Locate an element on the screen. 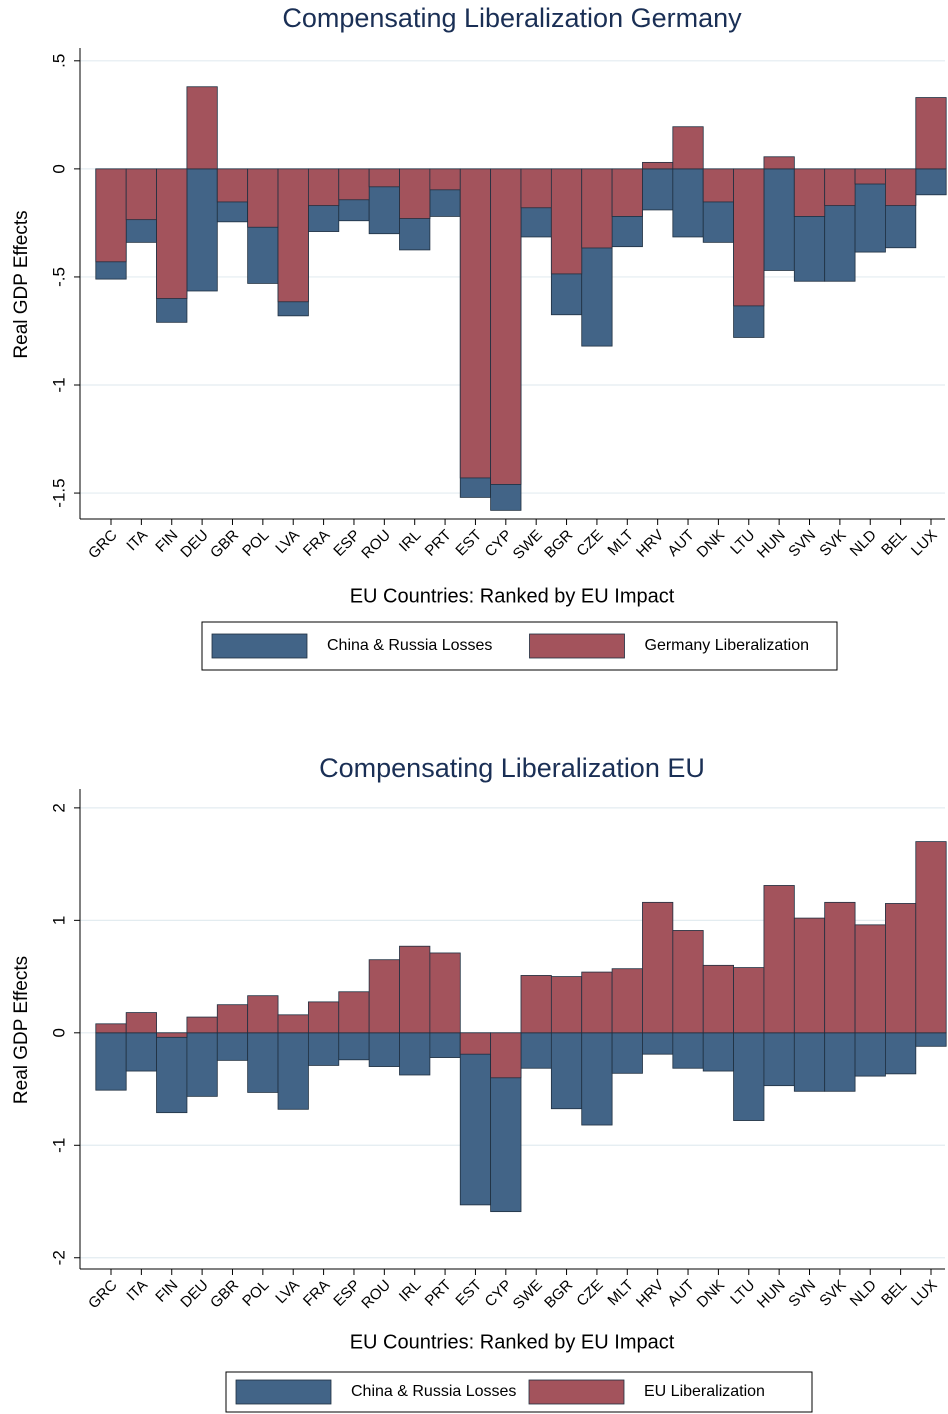 The width and height of the screenshot is (948, 1414). chart-title: Compensating Liberalization EU is located at coordinates (512, 768).